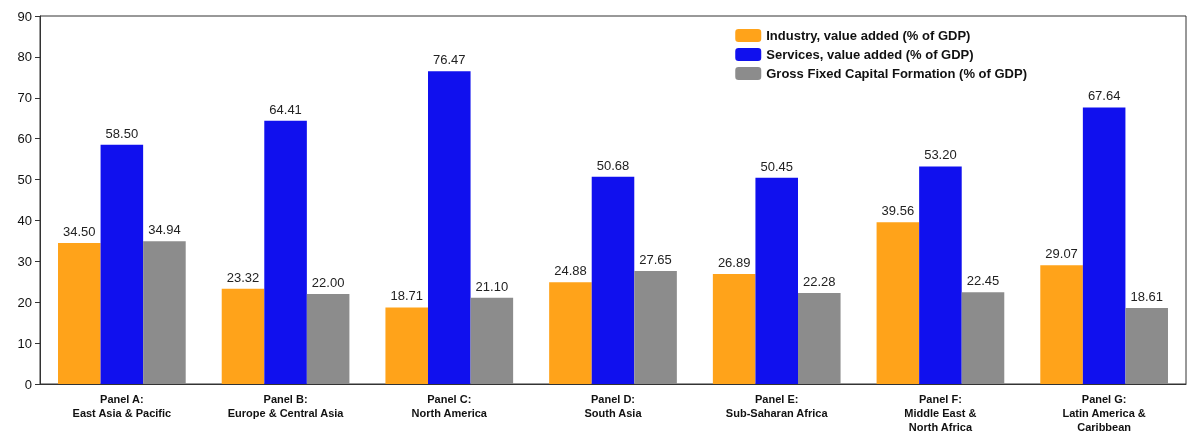  I want to click on y-tick-label: 20, so click(24, 302).